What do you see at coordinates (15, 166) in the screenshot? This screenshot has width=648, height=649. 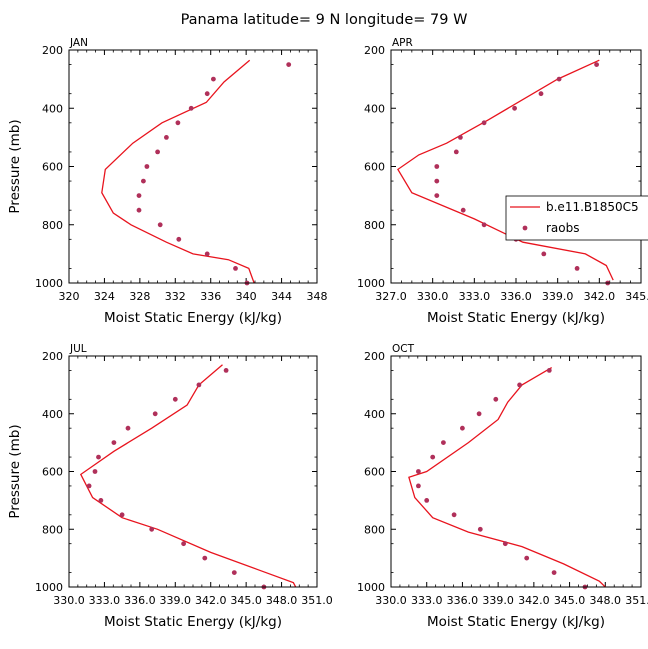 I see `y-axis-label: Pressure (mb)` at bounding box center [15, 166].